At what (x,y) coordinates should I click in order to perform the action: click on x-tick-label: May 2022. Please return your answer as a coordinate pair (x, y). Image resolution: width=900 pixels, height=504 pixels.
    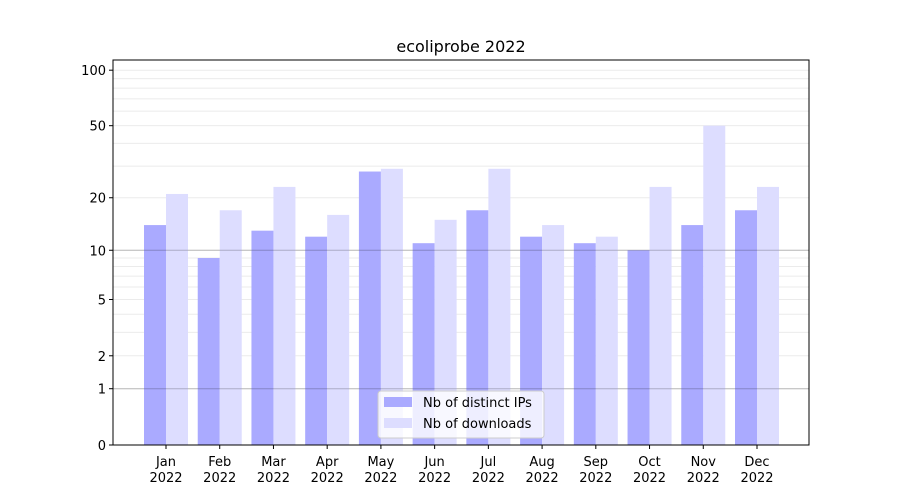
    Looking at the image, I should click on (380, 470).